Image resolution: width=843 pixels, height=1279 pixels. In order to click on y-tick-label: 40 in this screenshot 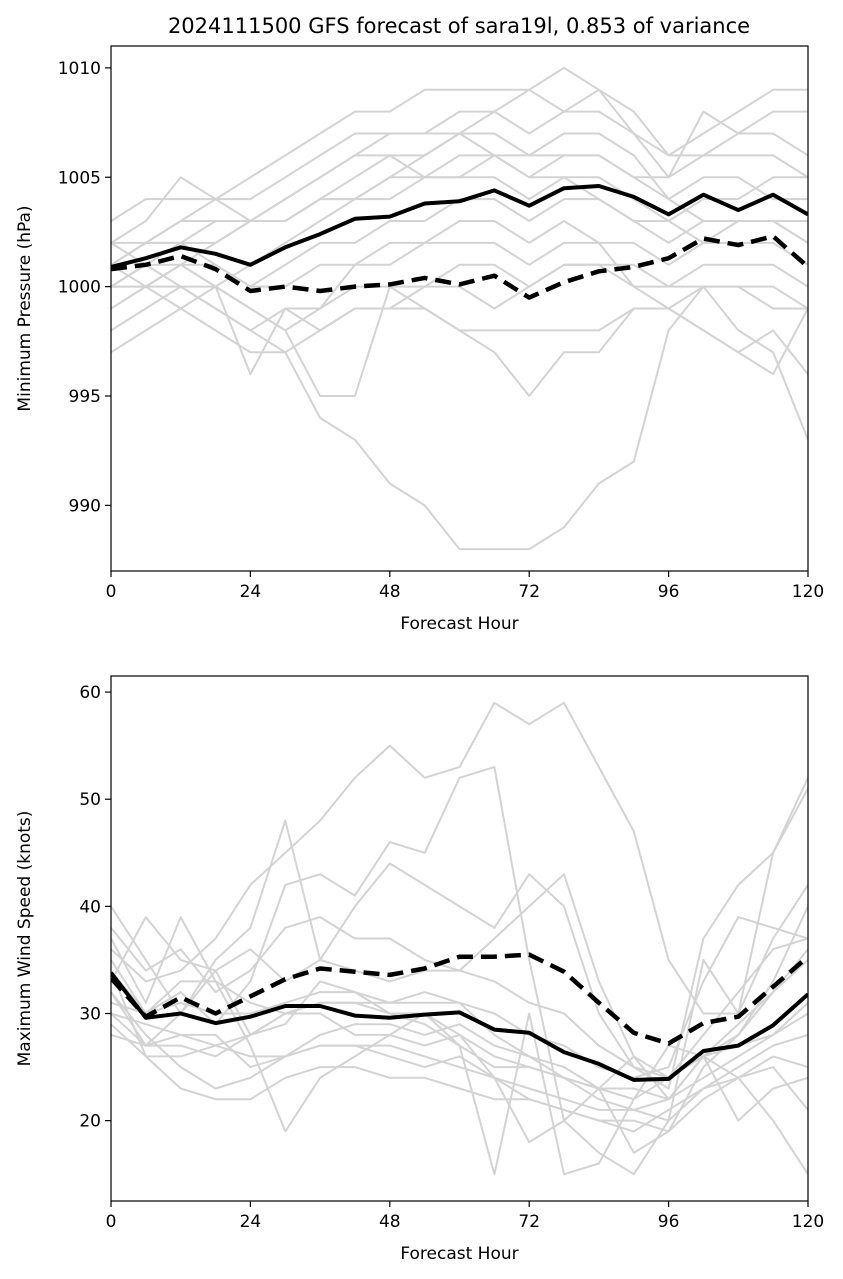, I will do `click(90, 907)`.